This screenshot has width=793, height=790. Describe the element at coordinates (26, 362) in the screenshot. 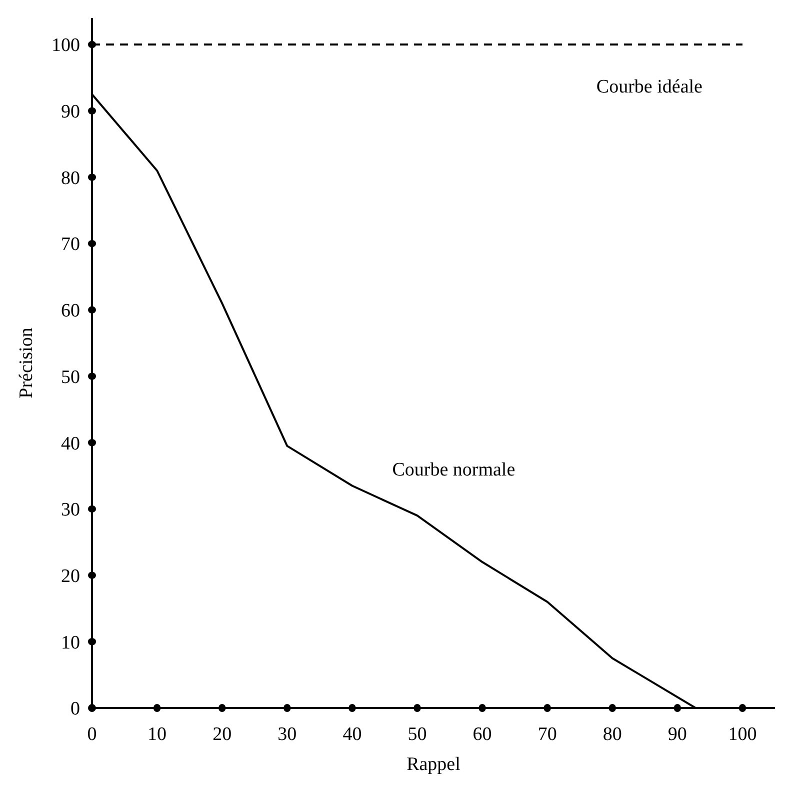

I see `y-axis-title: Précision` at that location.